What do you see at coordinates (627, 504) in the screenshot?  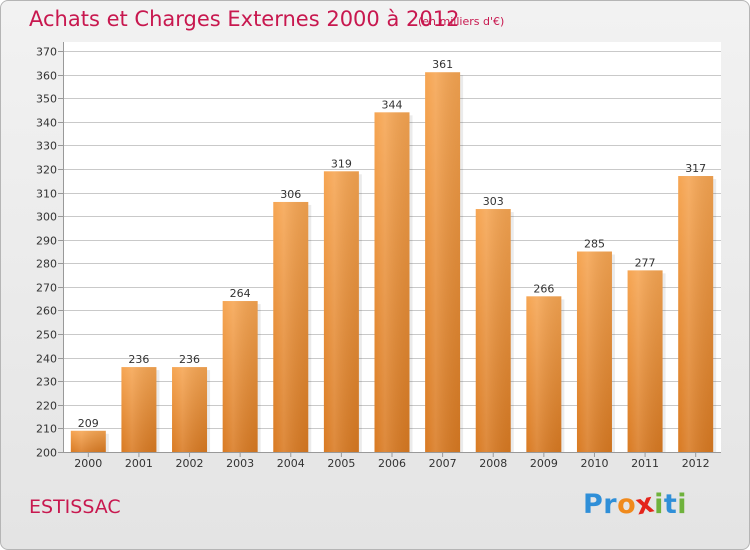 I see `logo-letter: o` at bounding box center [627, 504].